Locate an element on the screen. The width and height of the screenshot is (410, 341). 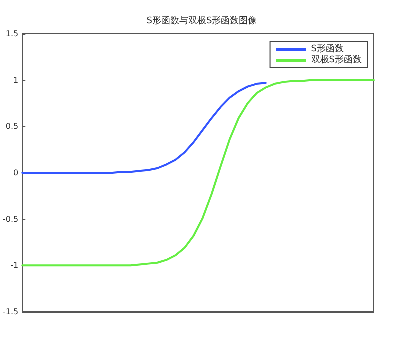
legend-label: 双极S形函数 is located at coordinates (336, 60).